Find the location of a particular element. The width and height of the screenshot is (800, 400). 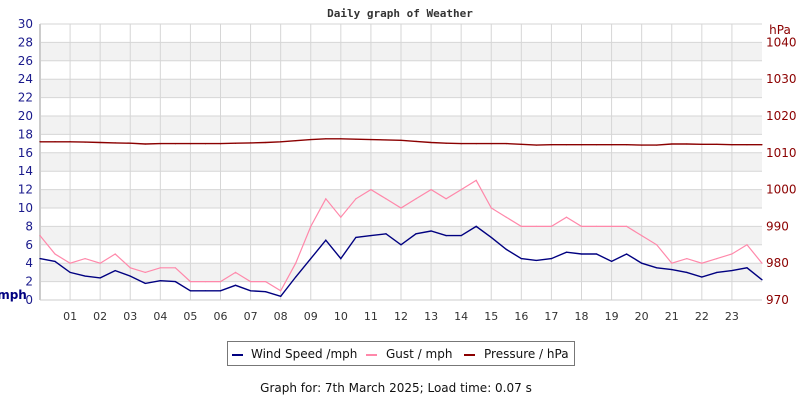

left-tick-label: 20 is located at coordinates (25, 116).